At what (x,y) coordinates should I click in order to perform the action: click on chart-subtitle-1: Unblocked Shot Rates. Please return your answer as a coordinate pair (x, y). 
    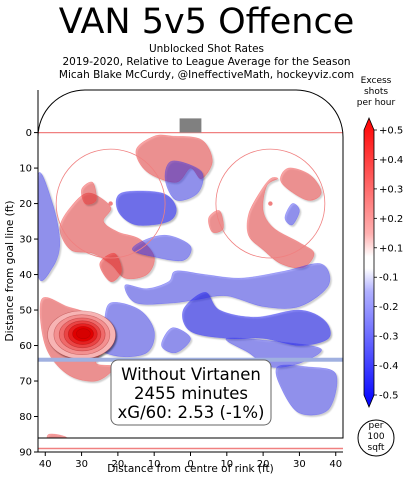
    Looking at the image, I should click on (206, 49).